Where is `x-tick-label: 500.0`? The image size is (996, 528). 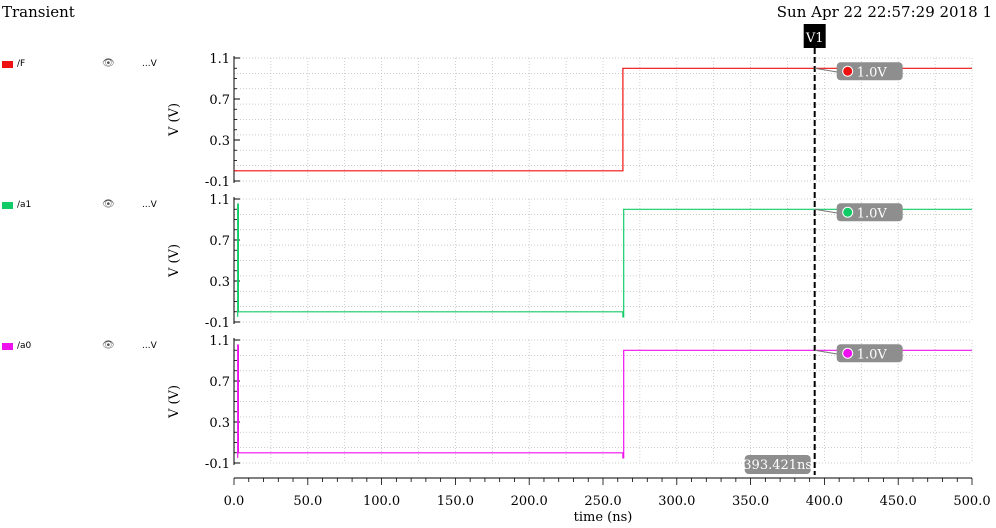
x-tick-label: 500.0 is located at coordinates (971, 501).